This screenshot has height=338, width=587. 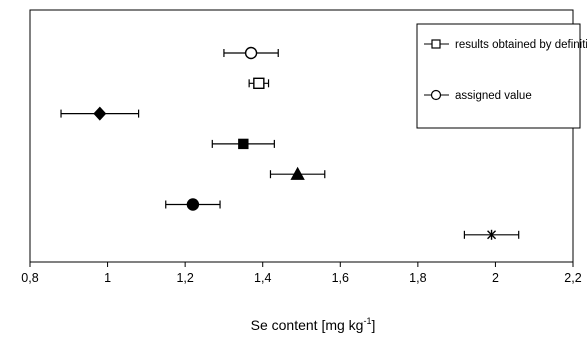 What do you see at coordinates (184, 278) in the screenshot?
I see `x-tick-label: 1,2` at bounding box center [184, 278].